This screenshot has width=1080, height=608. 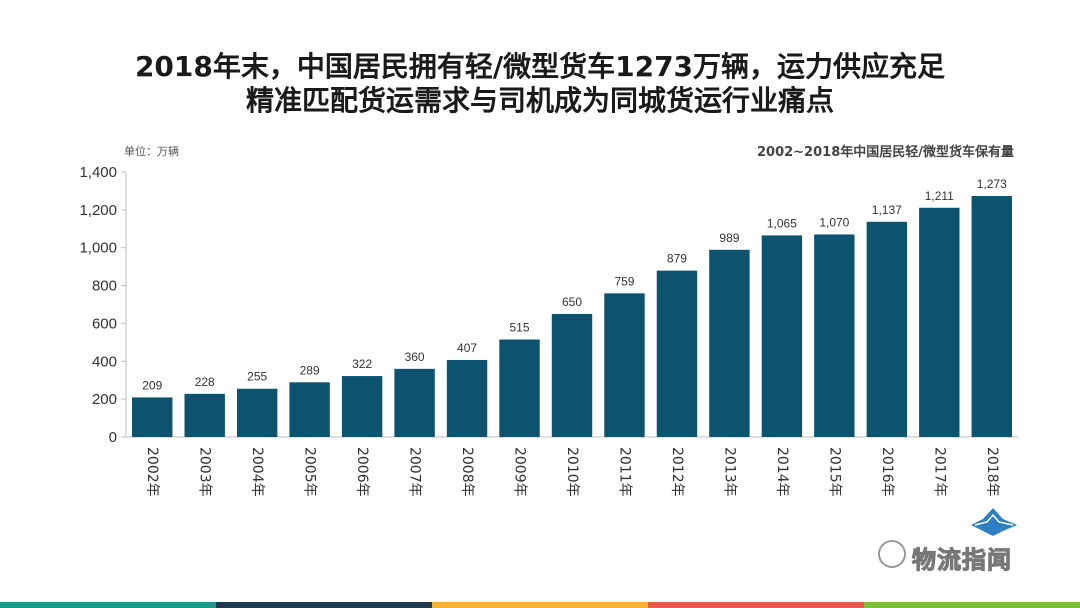 I want to click on unit-label: 单位：万辆, so click(x=151, y=151).